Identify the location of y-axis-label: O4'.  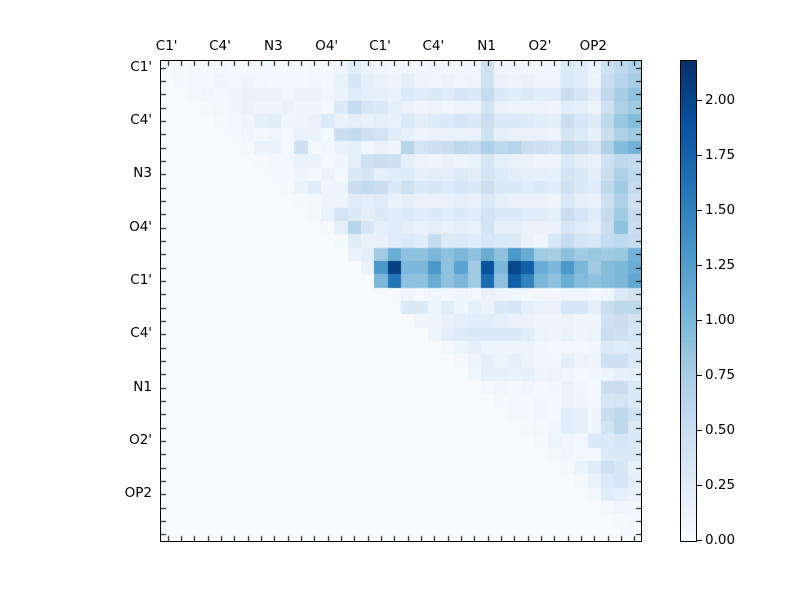
(140, 226).